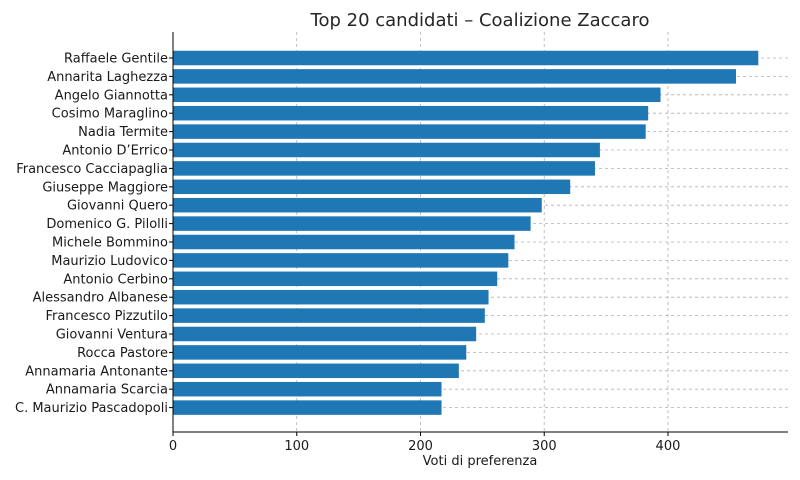  Describe the element at coordinates (307, 407) in the screenshot. I see `bar-c-maurizio-pascadopoli` at that location.